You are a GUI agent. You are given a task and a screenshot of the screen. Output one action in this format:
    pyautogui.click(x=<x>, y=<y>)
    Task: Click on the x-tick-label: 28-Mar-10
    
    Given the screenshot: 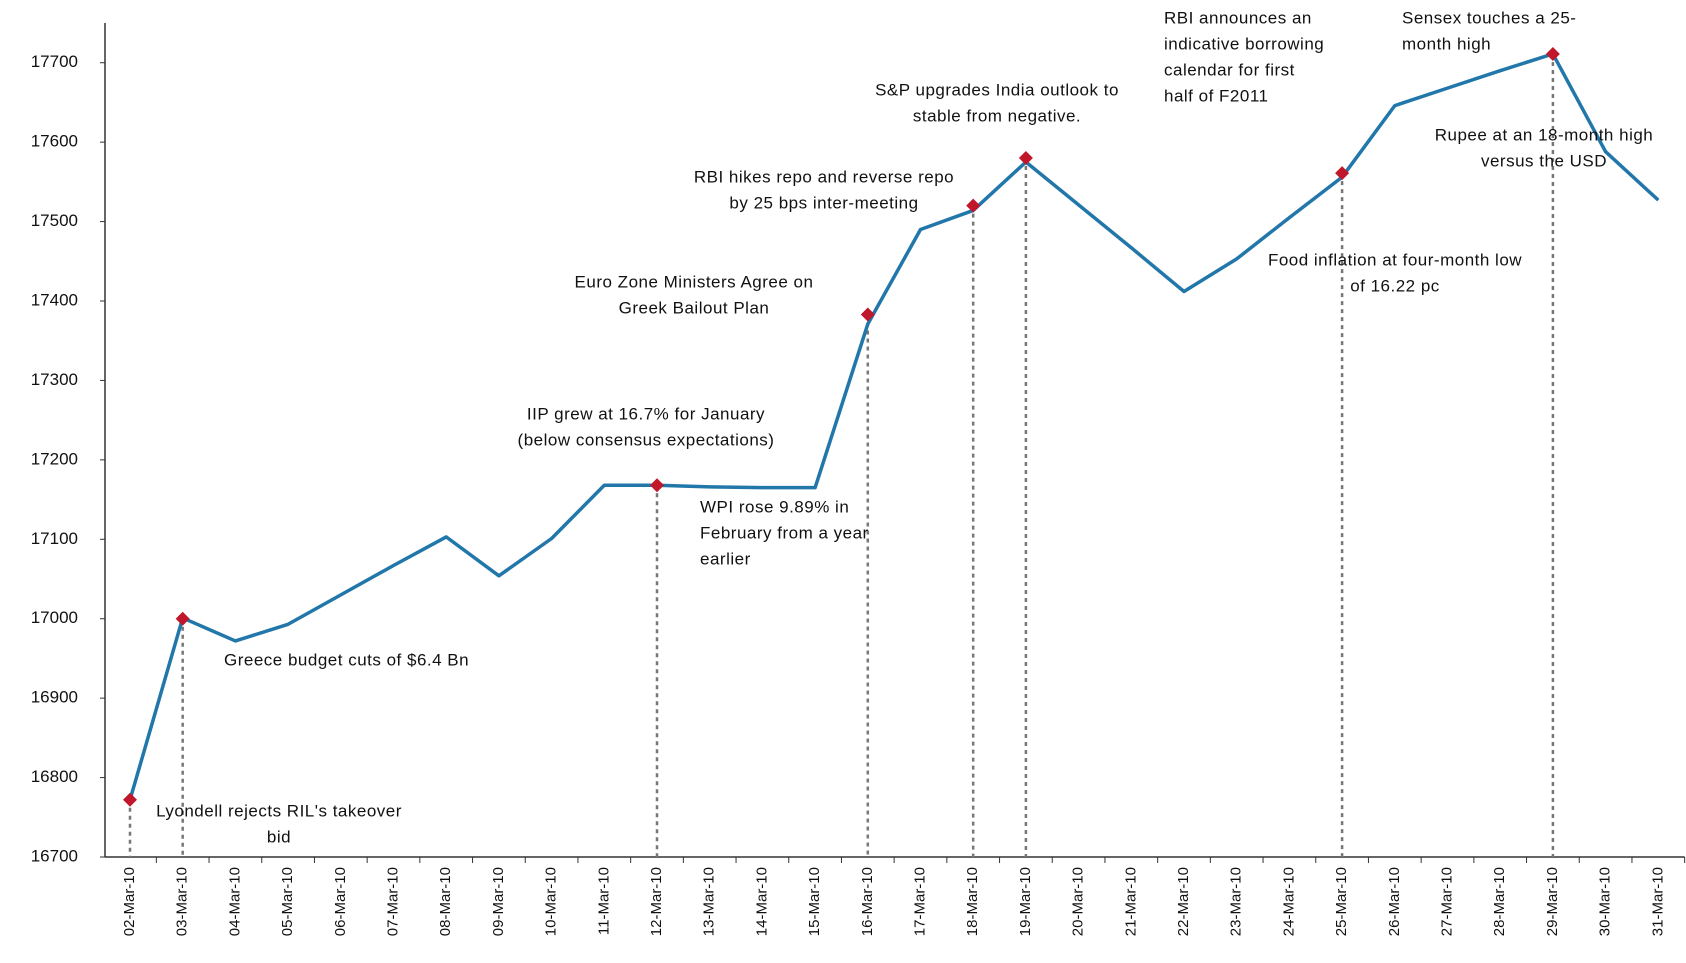 What is the action you would take?
    pyautogui.click(x=1499, y=901)
    